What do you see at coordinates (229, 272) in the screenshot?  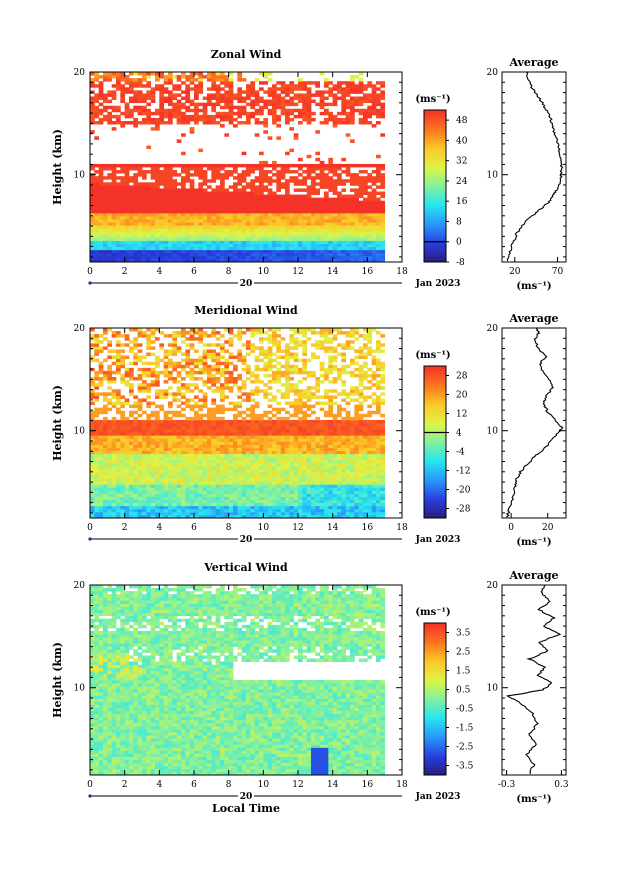 I see `x-tick-label: 8` at bounding box center [229, 272].